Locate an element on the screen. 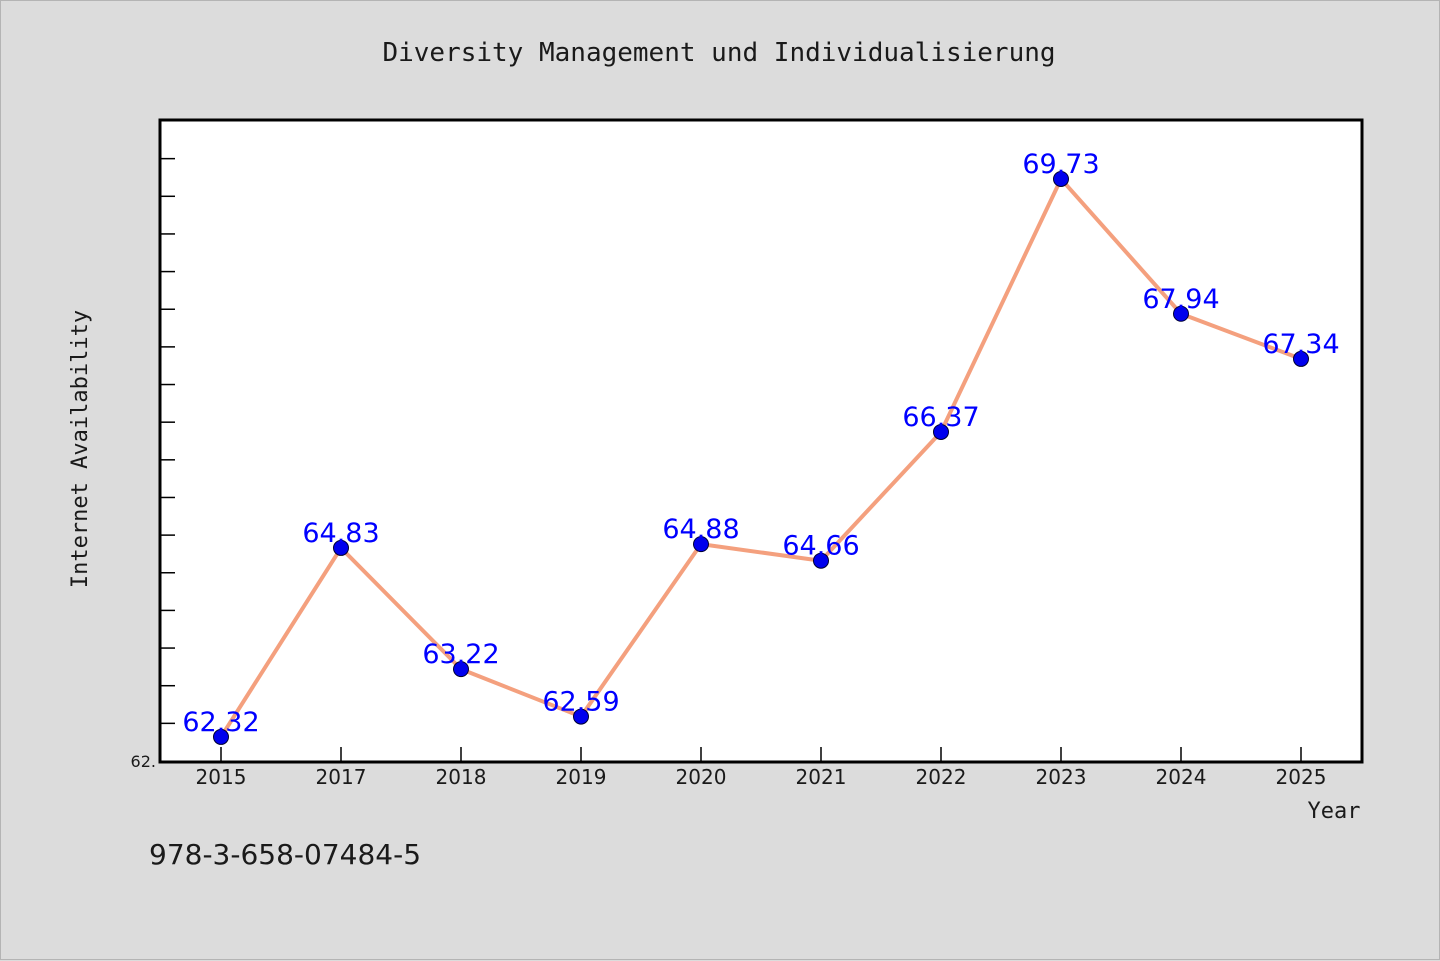 The image size is (1440, 961). x-axis-ticks: 2015 2017 2018 2019 2020 2021 2022 2023 2024 2025 is located at coordinates (761, 768).